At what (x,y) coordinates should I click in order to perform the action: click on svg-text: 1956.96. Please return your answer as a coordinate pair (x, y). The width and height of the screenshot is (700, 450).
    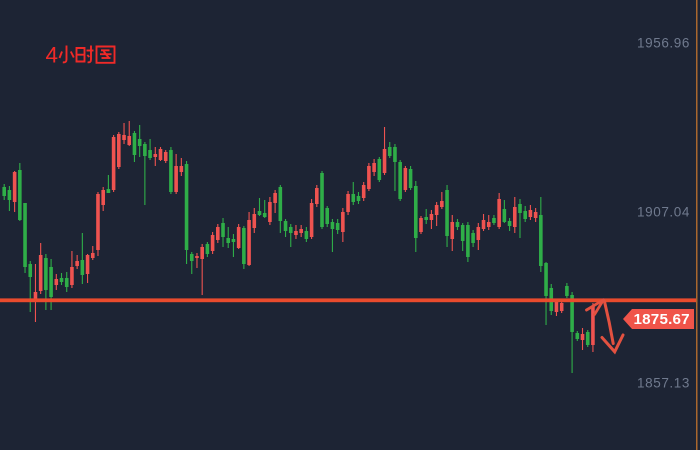
    Looking at the image, I should click on (663, 42).